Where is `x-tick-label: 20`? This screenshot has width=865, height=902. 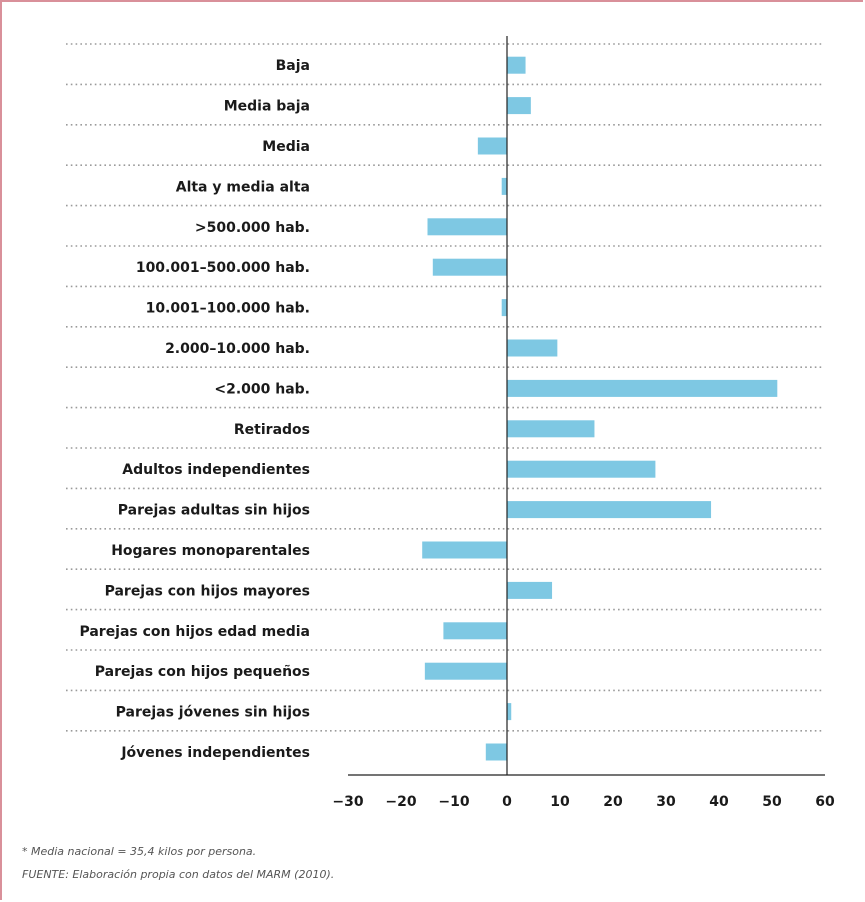
x-tick-label: 20 is located at coordinates (613, 802).